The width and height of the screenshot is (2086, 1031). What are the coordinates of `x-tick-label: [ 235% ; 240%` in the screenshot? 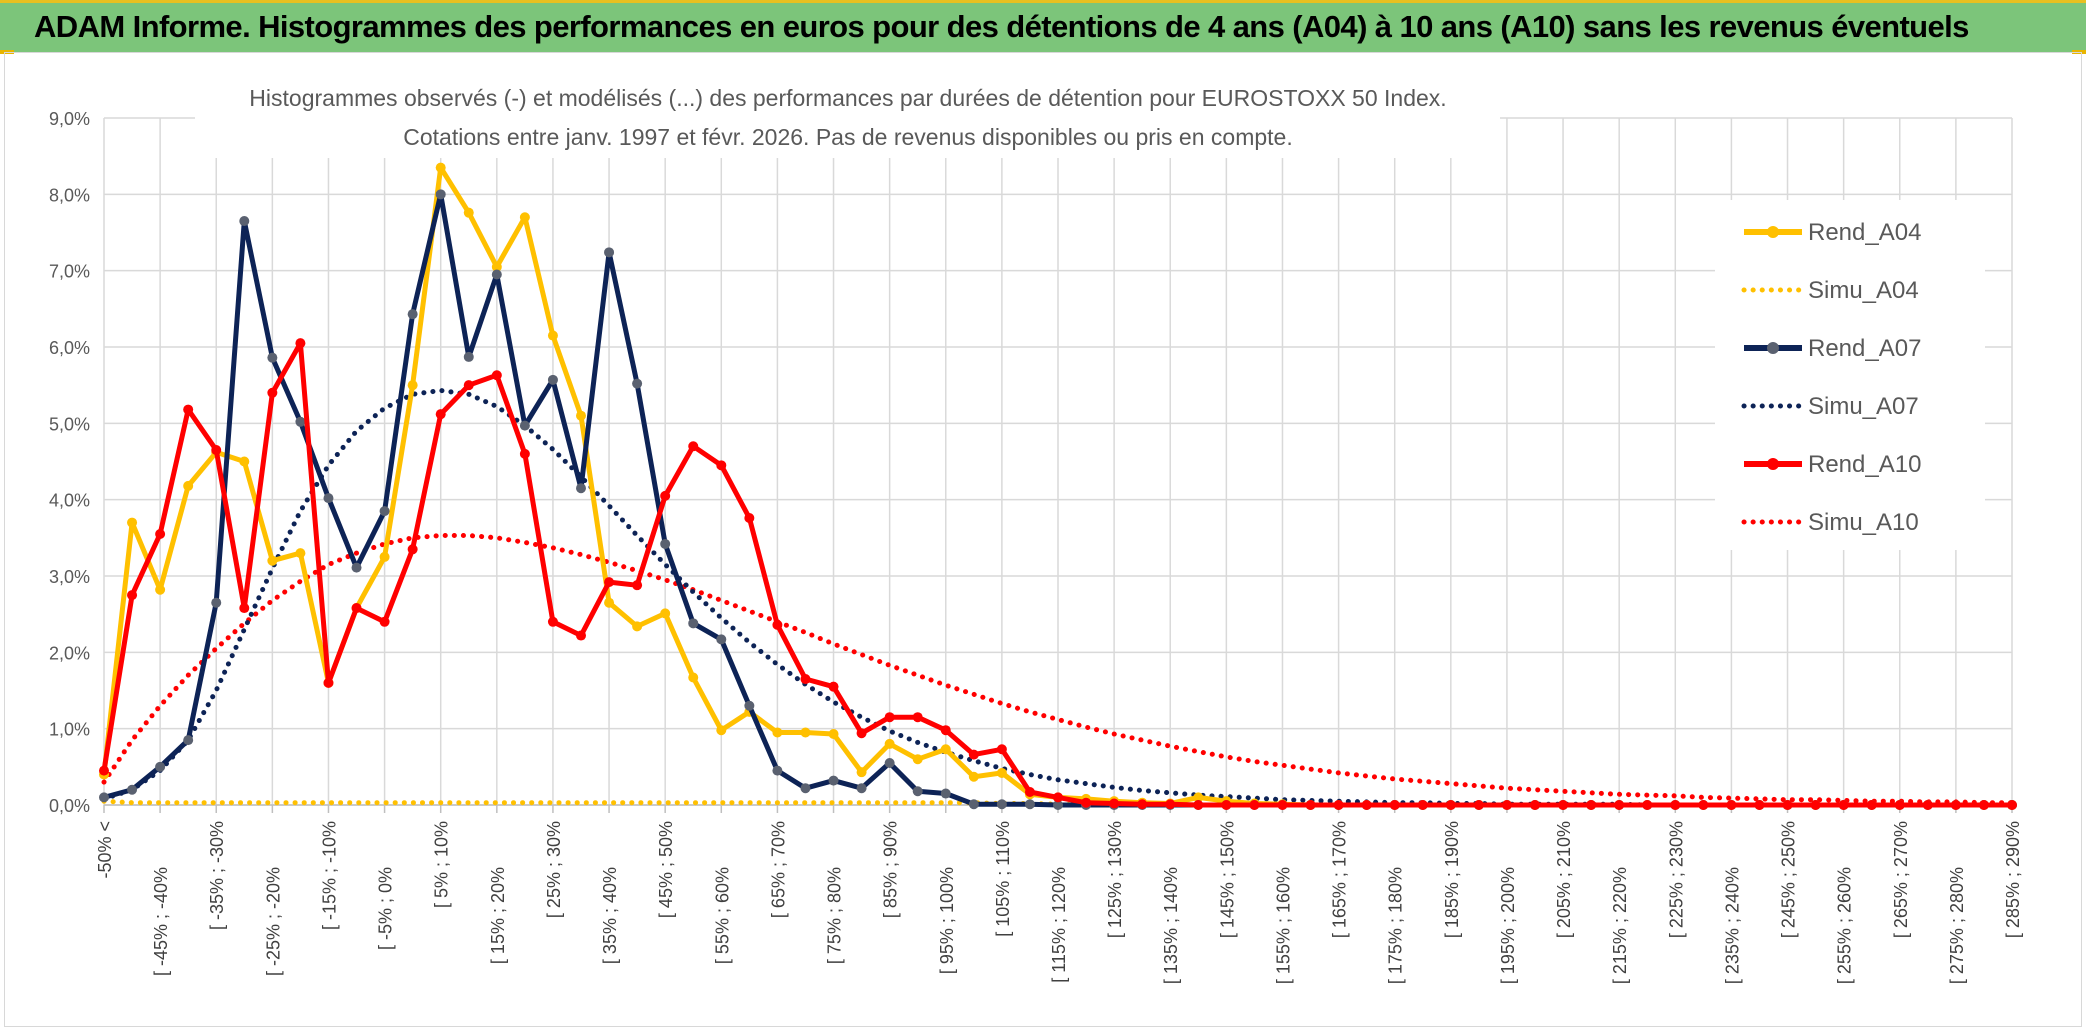 It's located at (1732, 925).